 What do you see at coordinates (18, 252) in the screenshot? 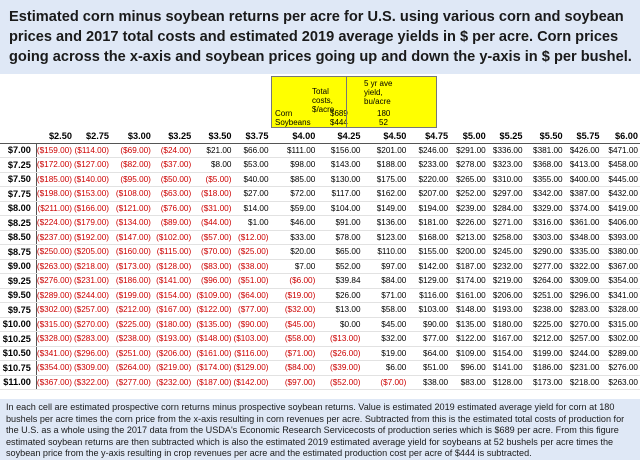
I see `soybean-price-label: $8.75` at bounding box center [18, 252].